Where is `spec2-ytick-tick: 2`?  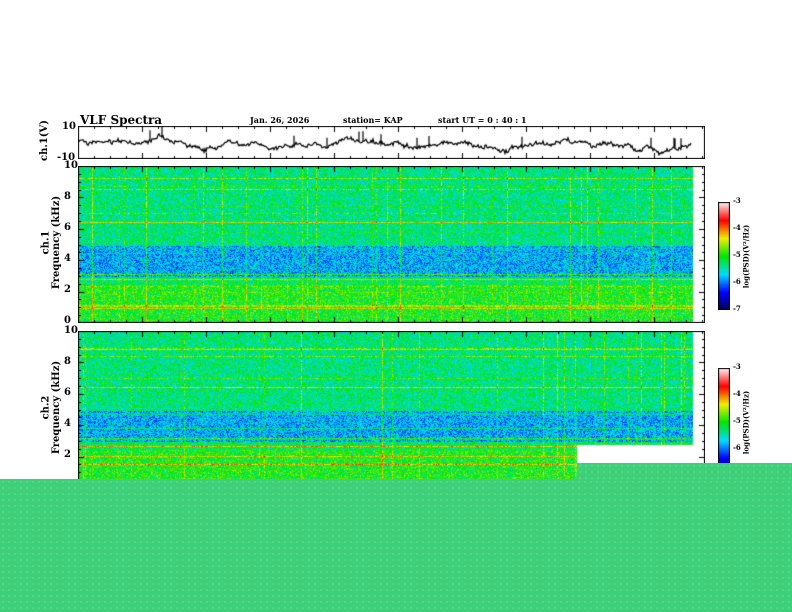 spec2-ytick-tick: 2 is located at coordinates (67, 454).